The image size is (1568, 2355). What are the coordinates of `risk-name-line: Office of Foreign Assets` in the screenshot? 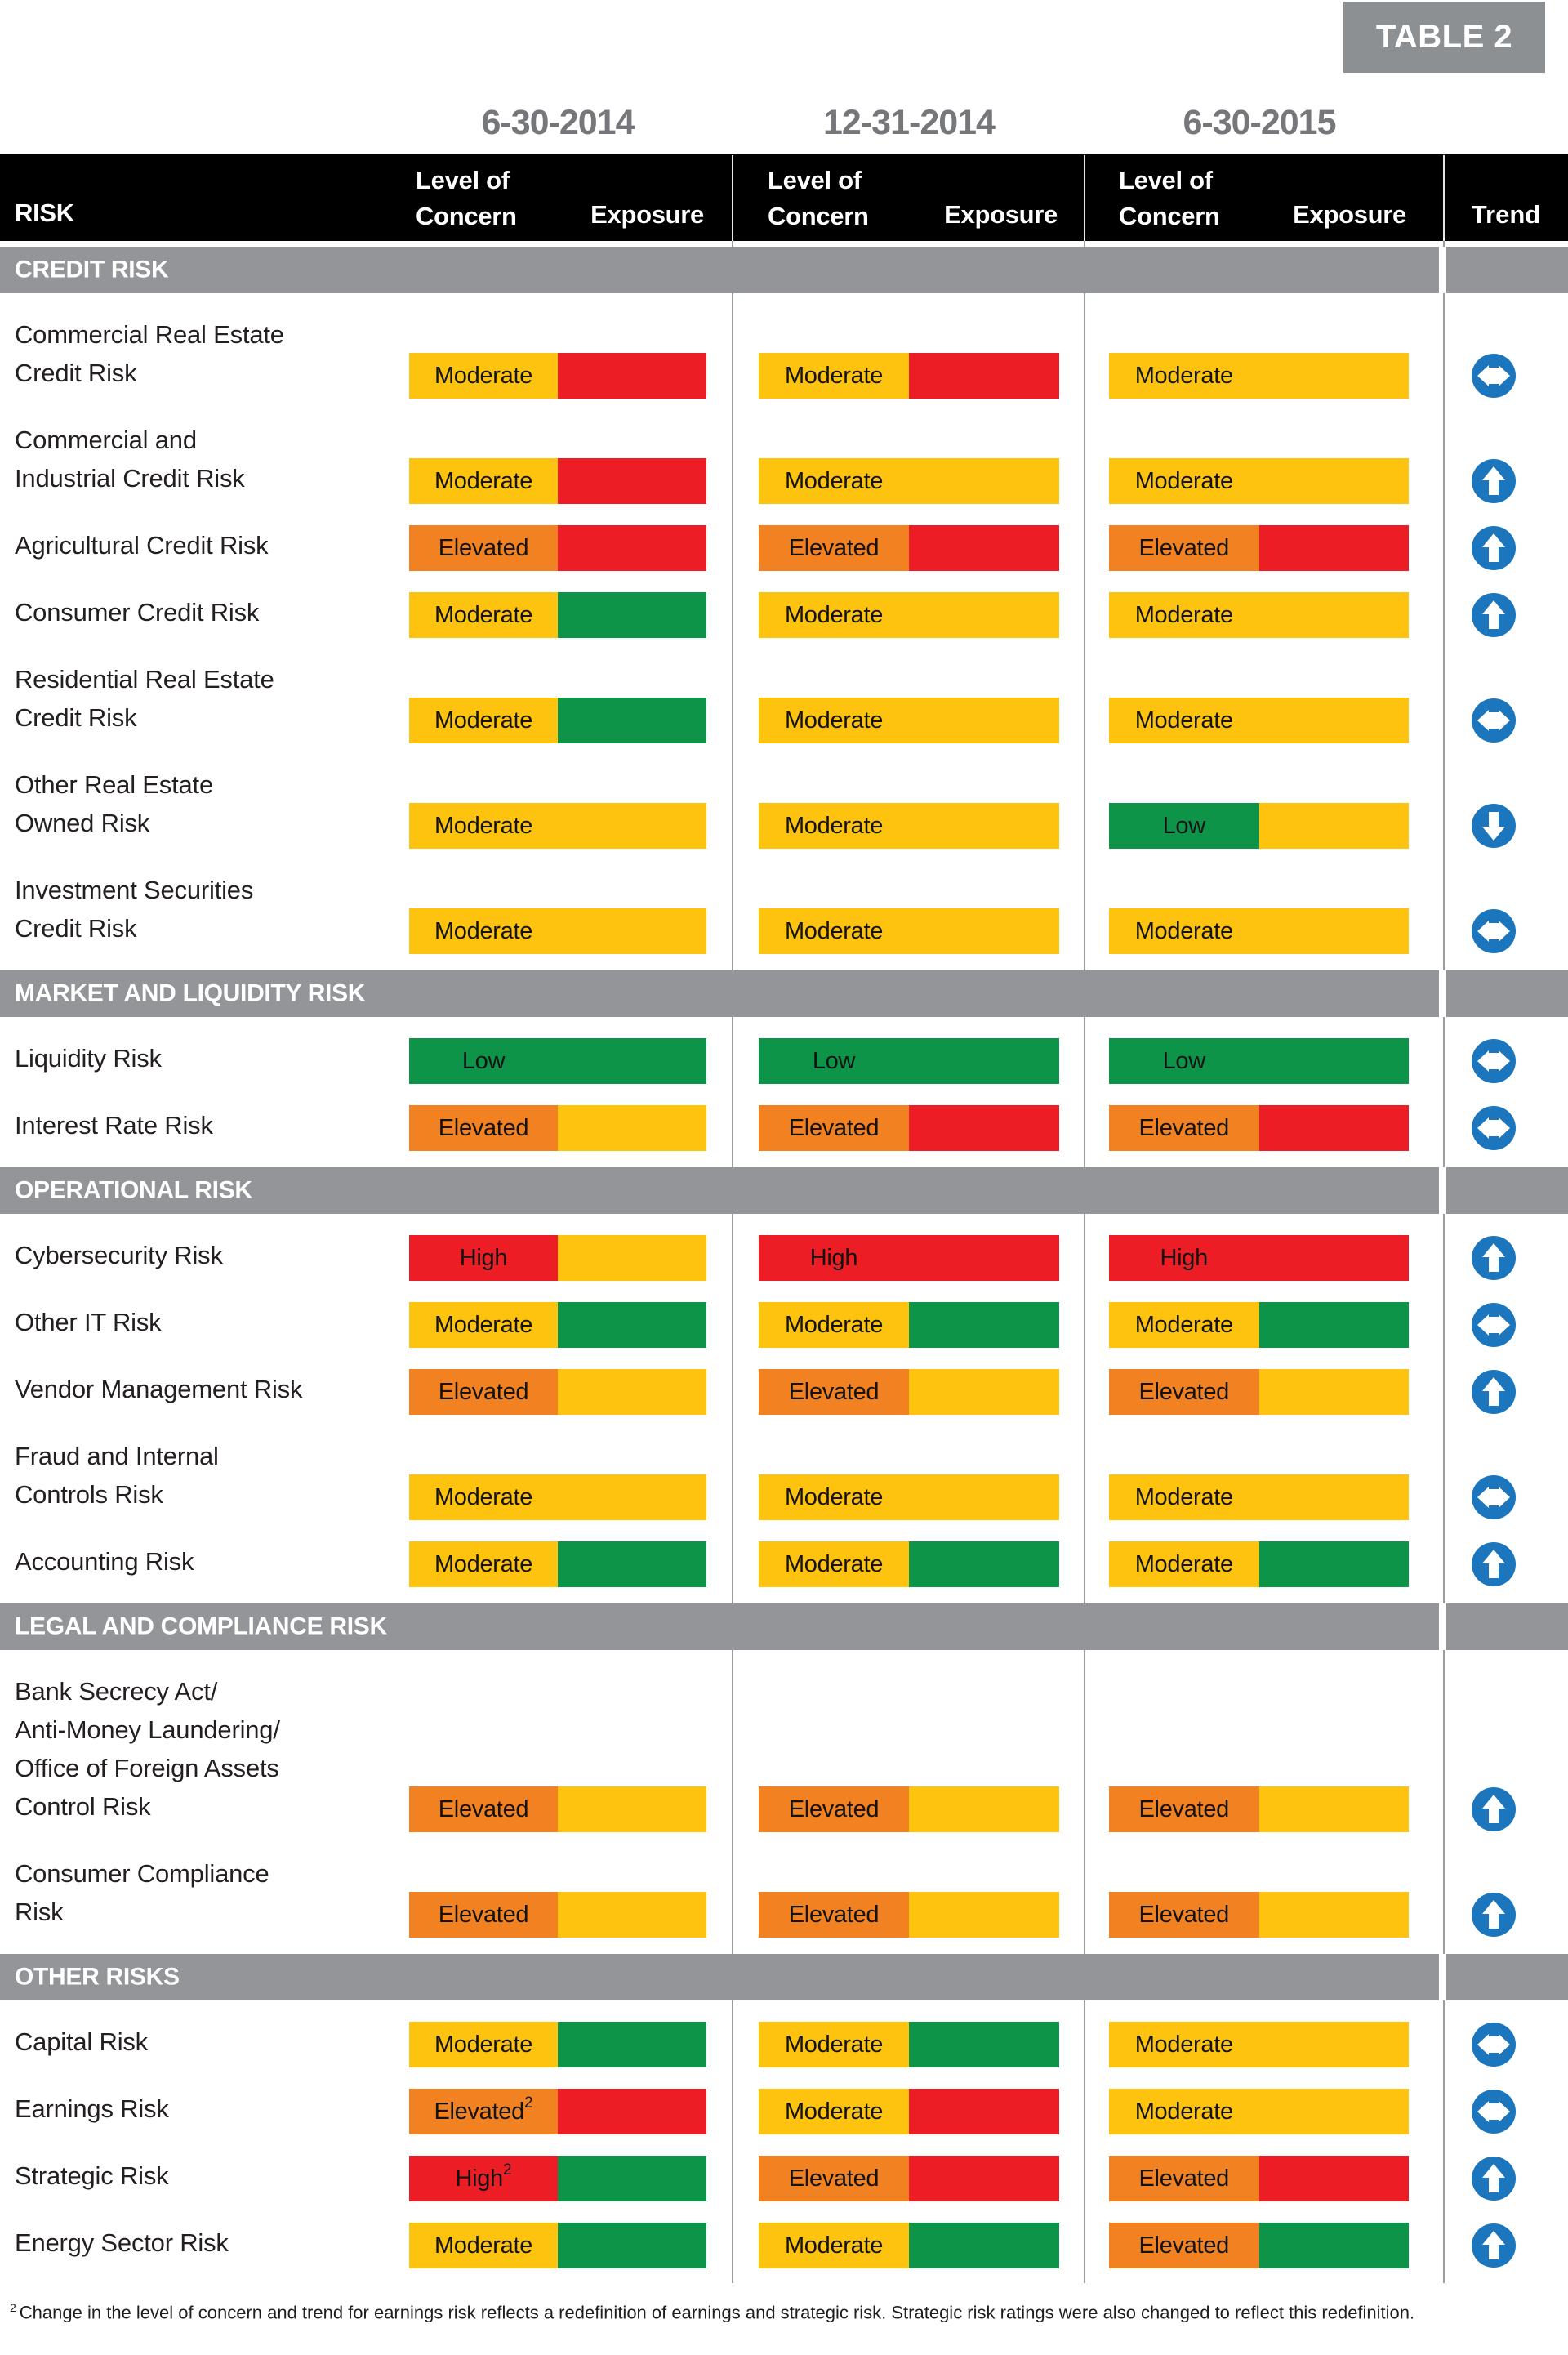 It's located at (147, 1768).